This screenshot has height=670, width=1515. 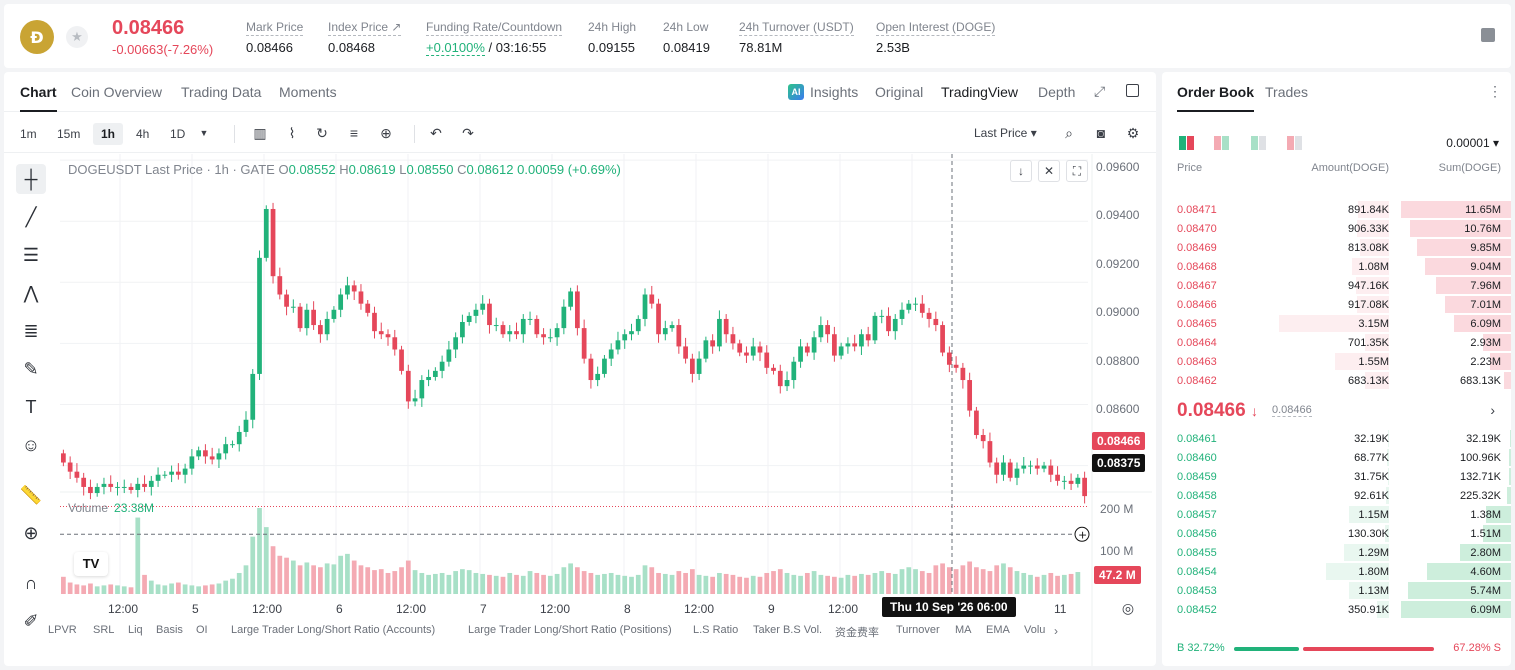 I want to click on undo-icon: ↶, so click(x=436, y=133).